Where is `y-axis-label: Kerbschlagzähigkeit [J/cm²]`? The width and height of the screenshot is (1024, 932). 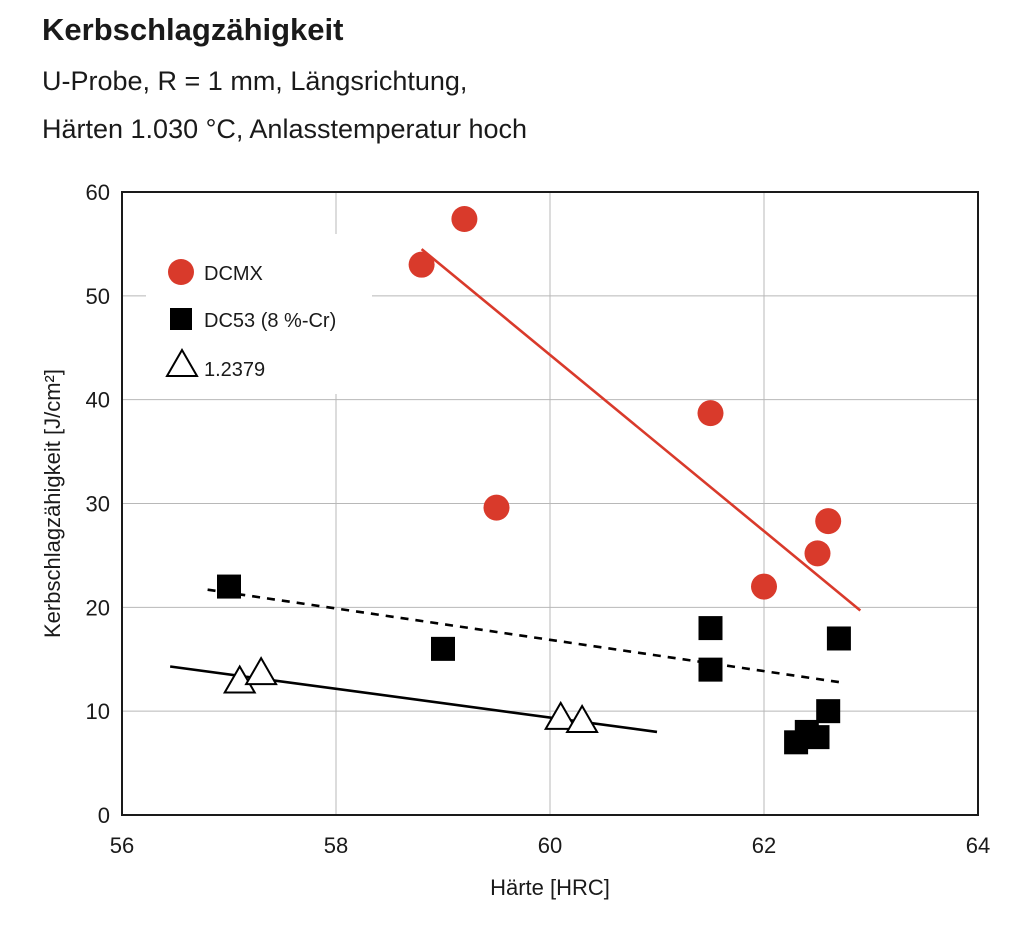
y-axis-label: Kerbschlagzähigkeit [J/cm²] is located at coordinates (52, 503).